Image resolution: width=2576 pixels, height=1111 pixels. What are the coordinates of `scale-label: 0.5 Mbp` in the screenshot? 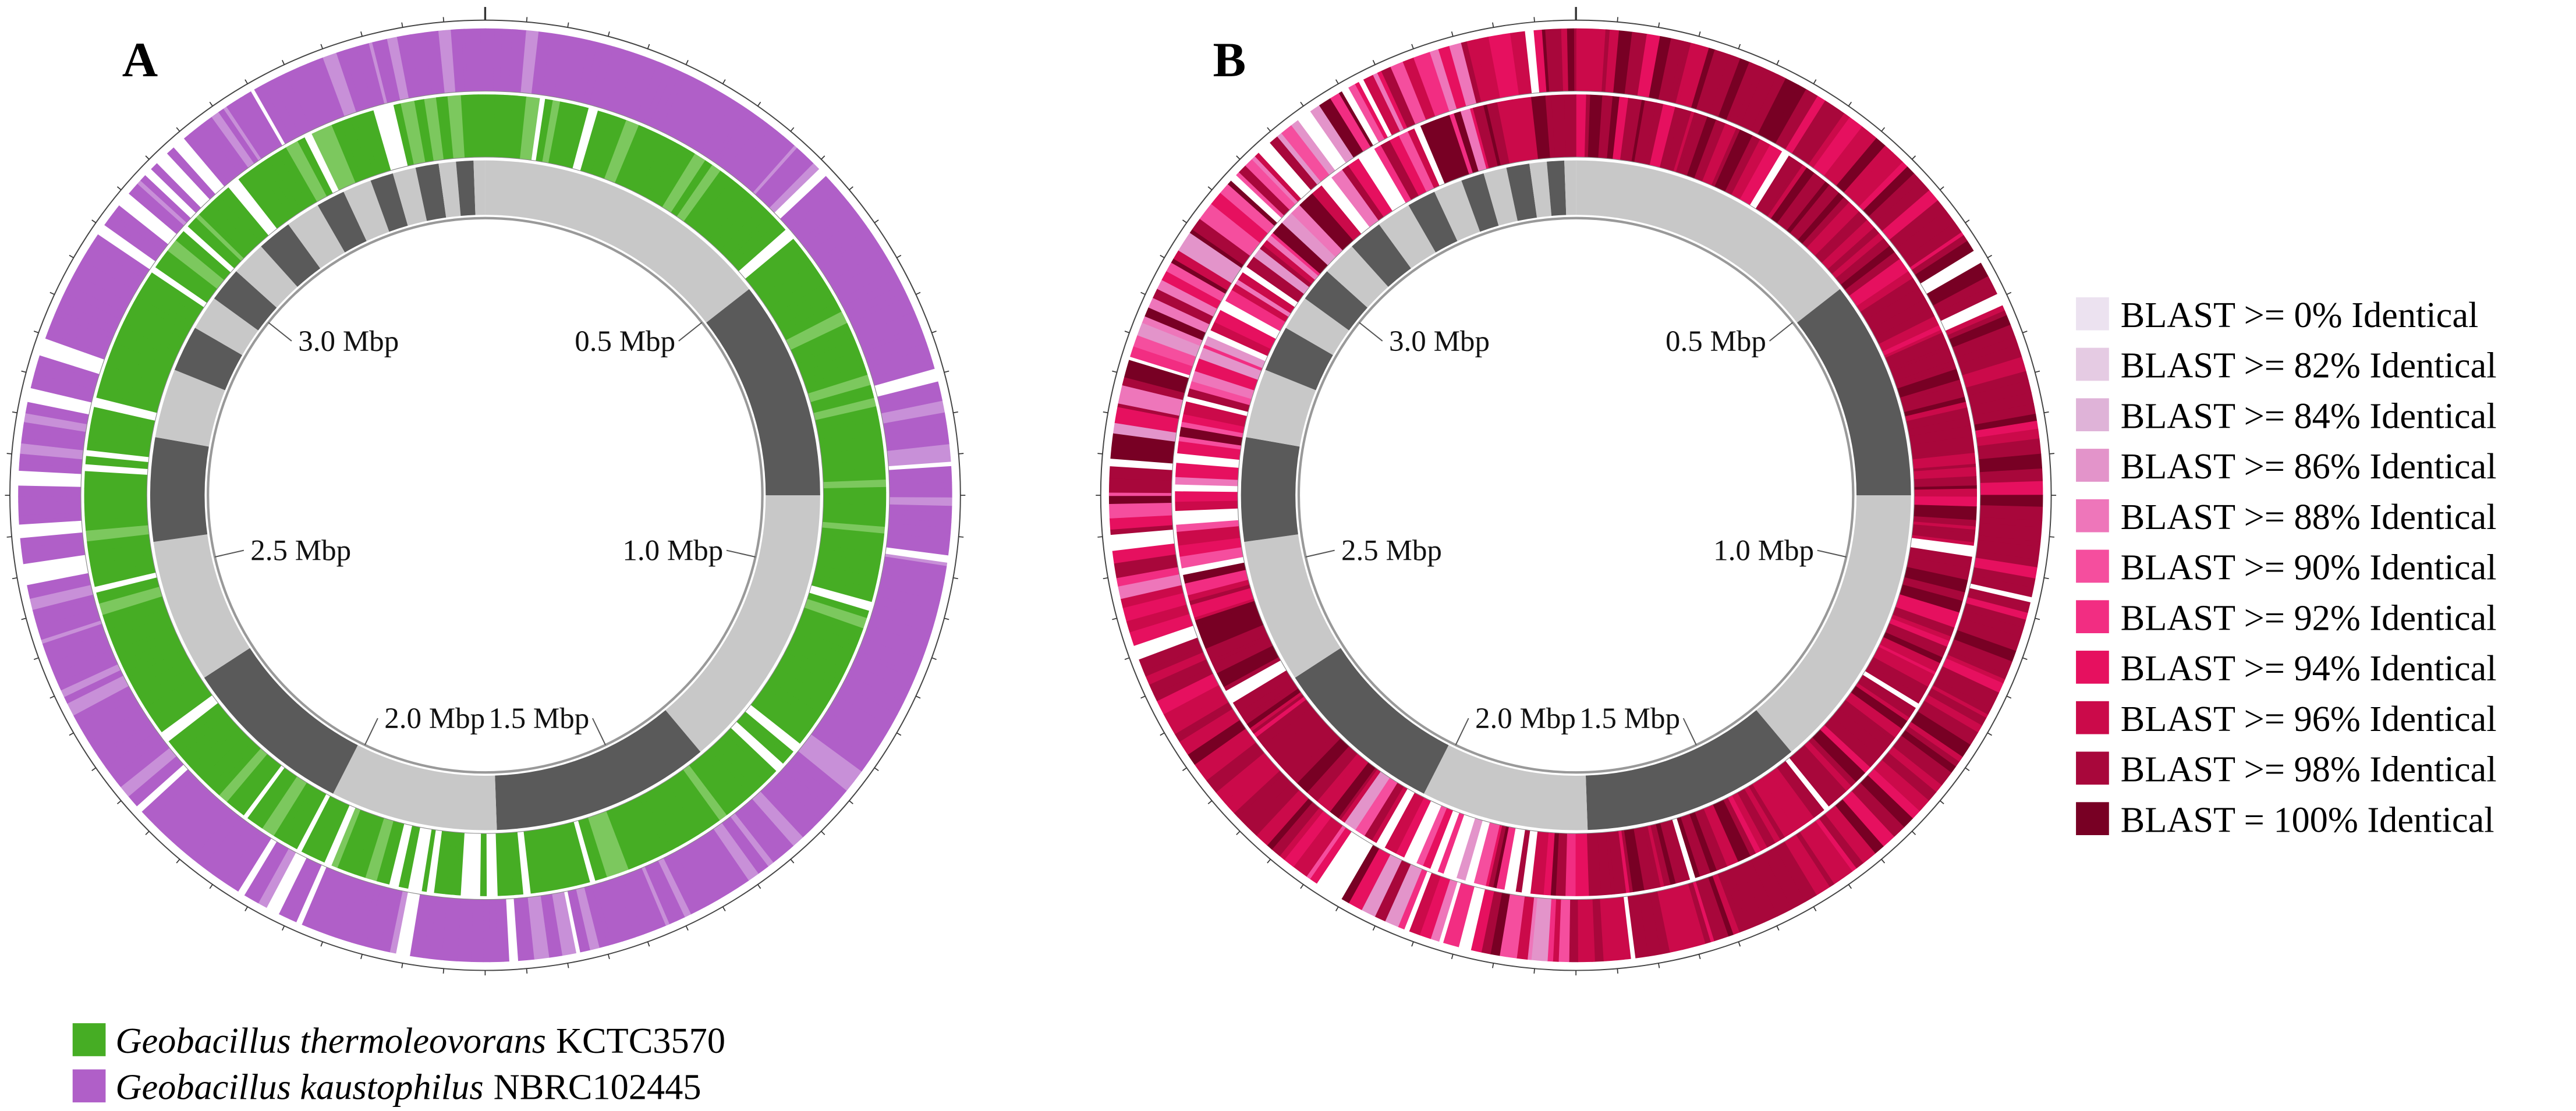 It's located at (625, 341).